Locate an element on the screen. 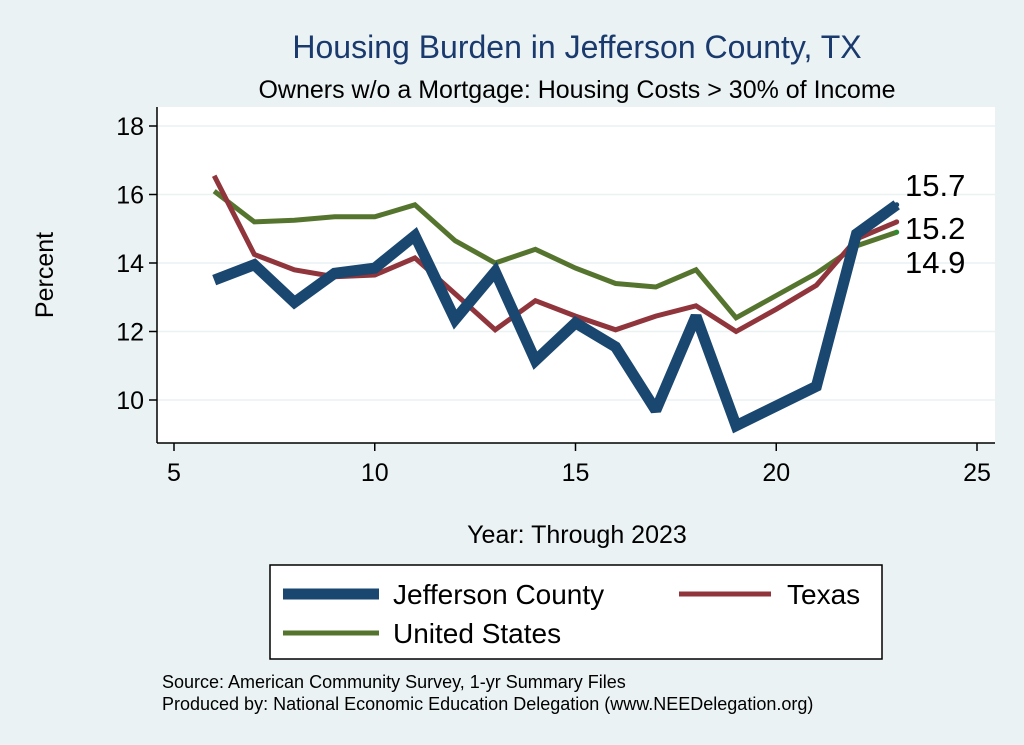 Image resolution: width=1024 pixels, height=745 pixels. legend-label: United States is located at coordinates (477, 633).